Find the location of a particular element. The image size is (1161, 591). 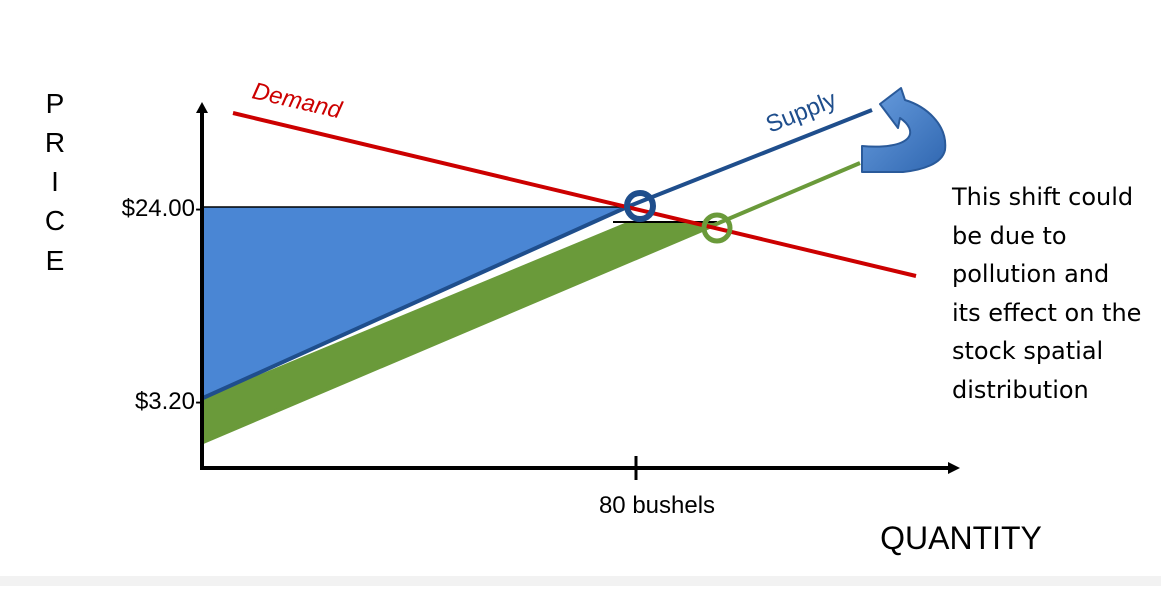

series-label-demand: Demand is located at coordinates (297, 101).